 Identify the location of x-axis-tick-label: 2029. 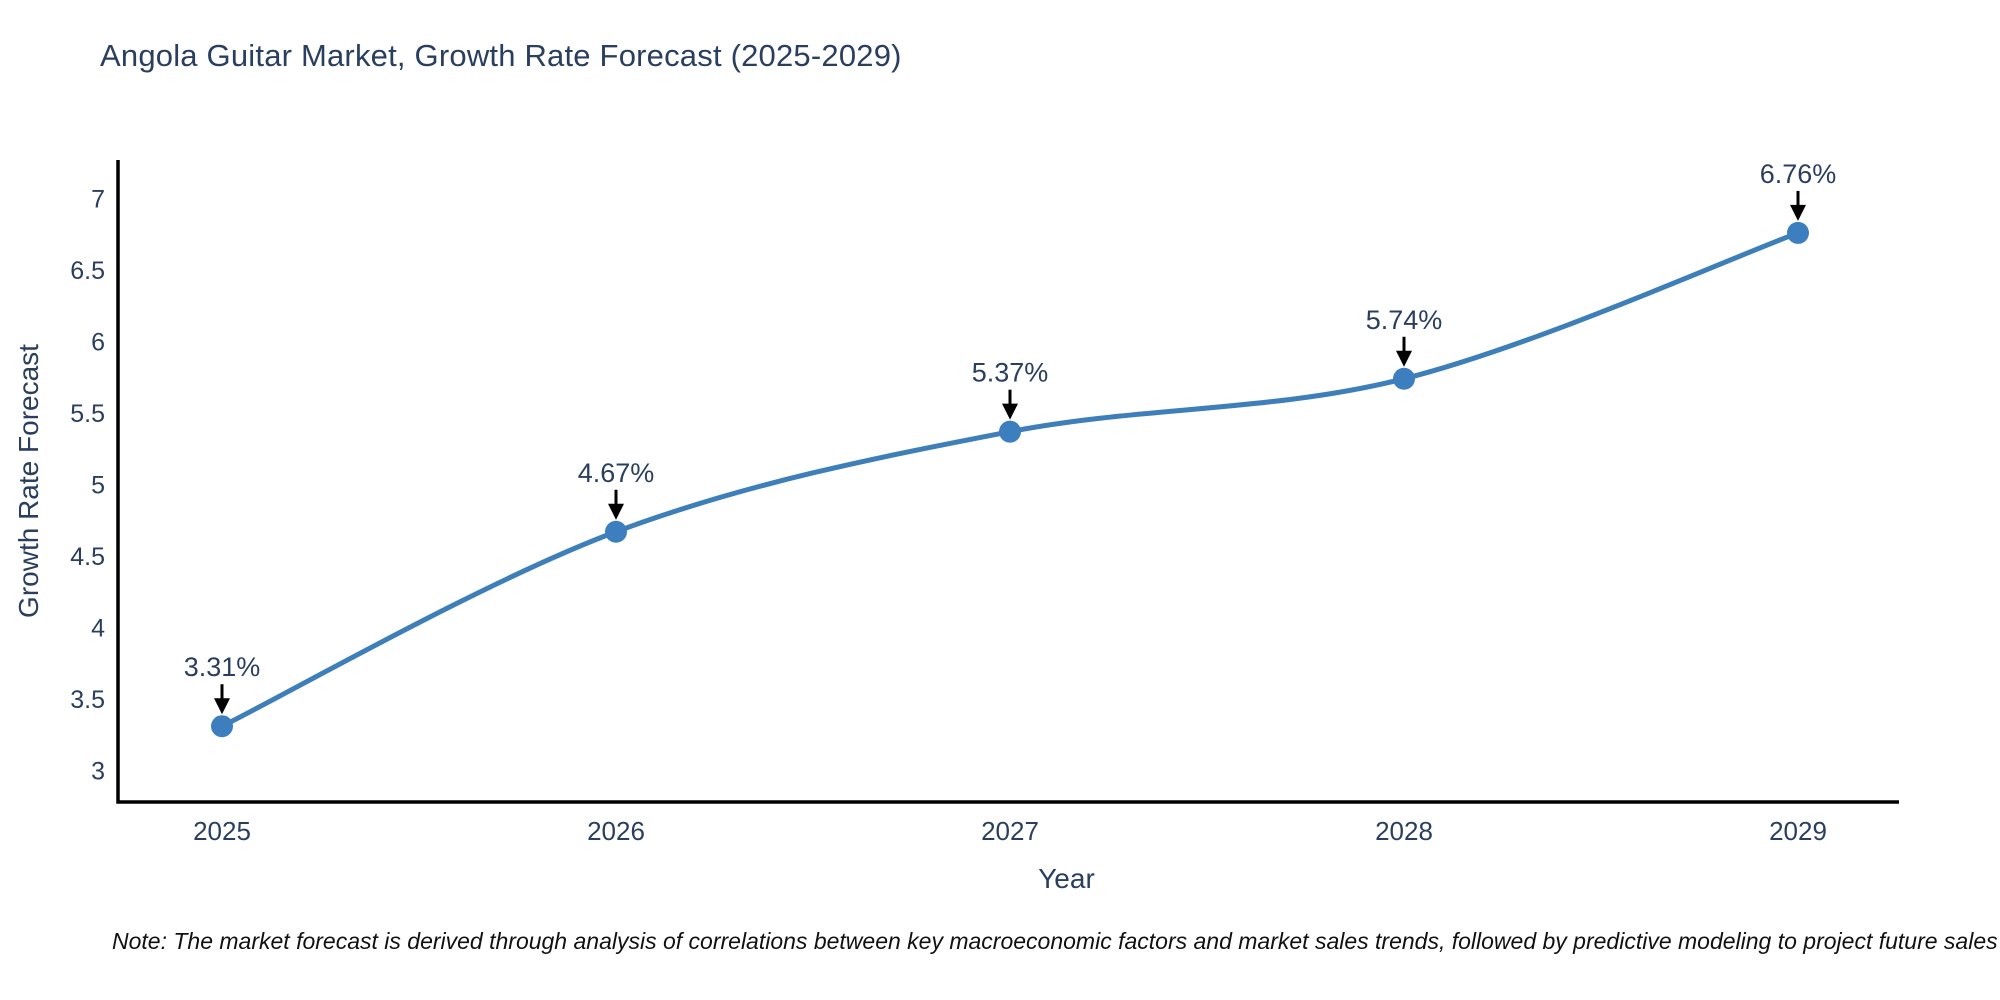
(1798, 831).